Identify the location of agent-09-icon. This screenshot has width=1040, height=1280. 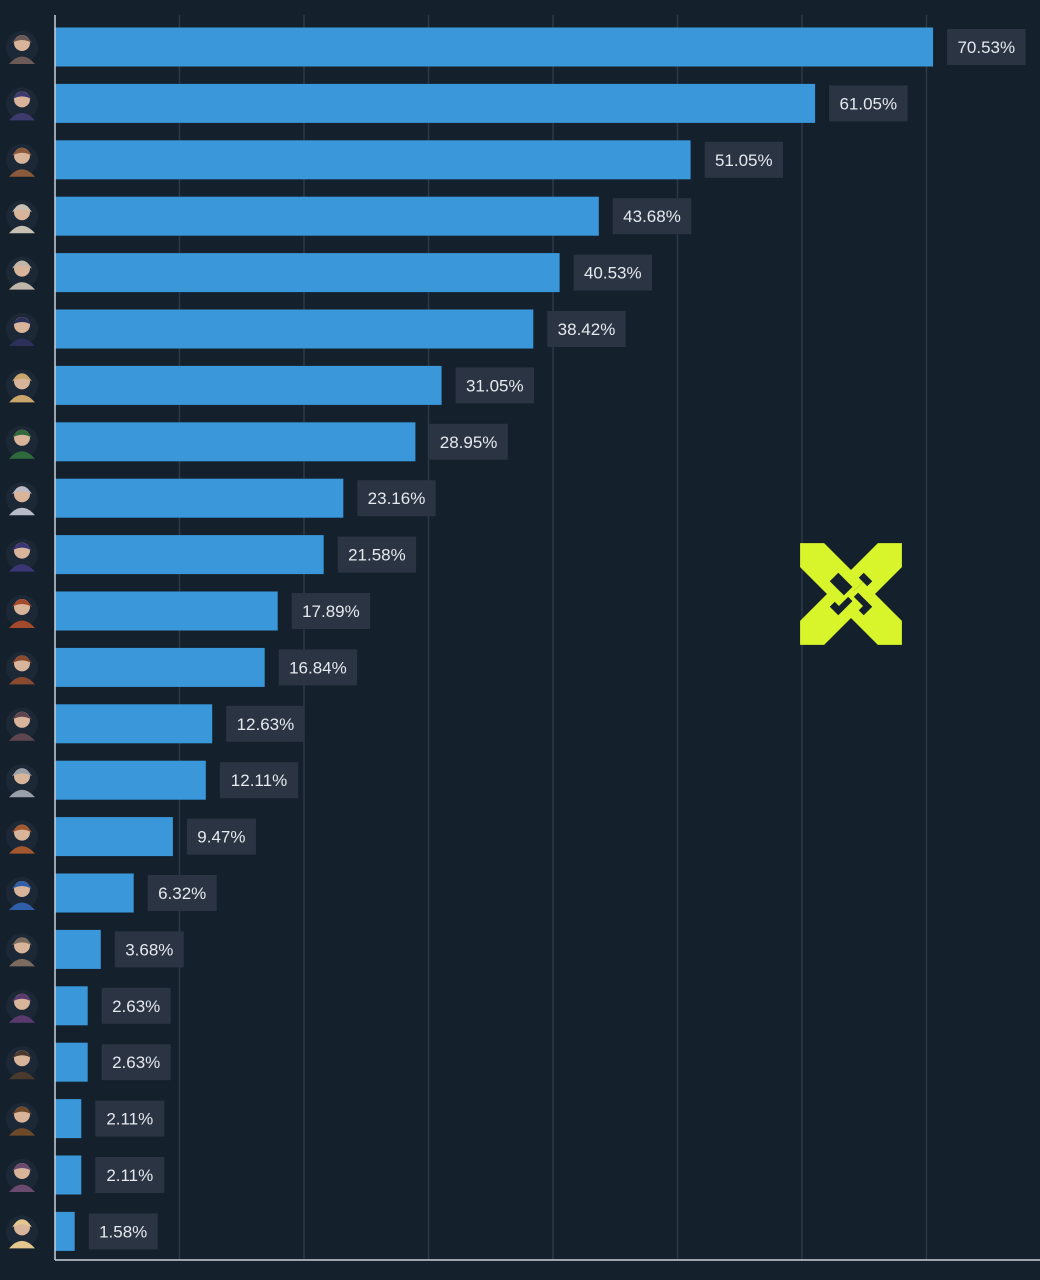
(22, 499).